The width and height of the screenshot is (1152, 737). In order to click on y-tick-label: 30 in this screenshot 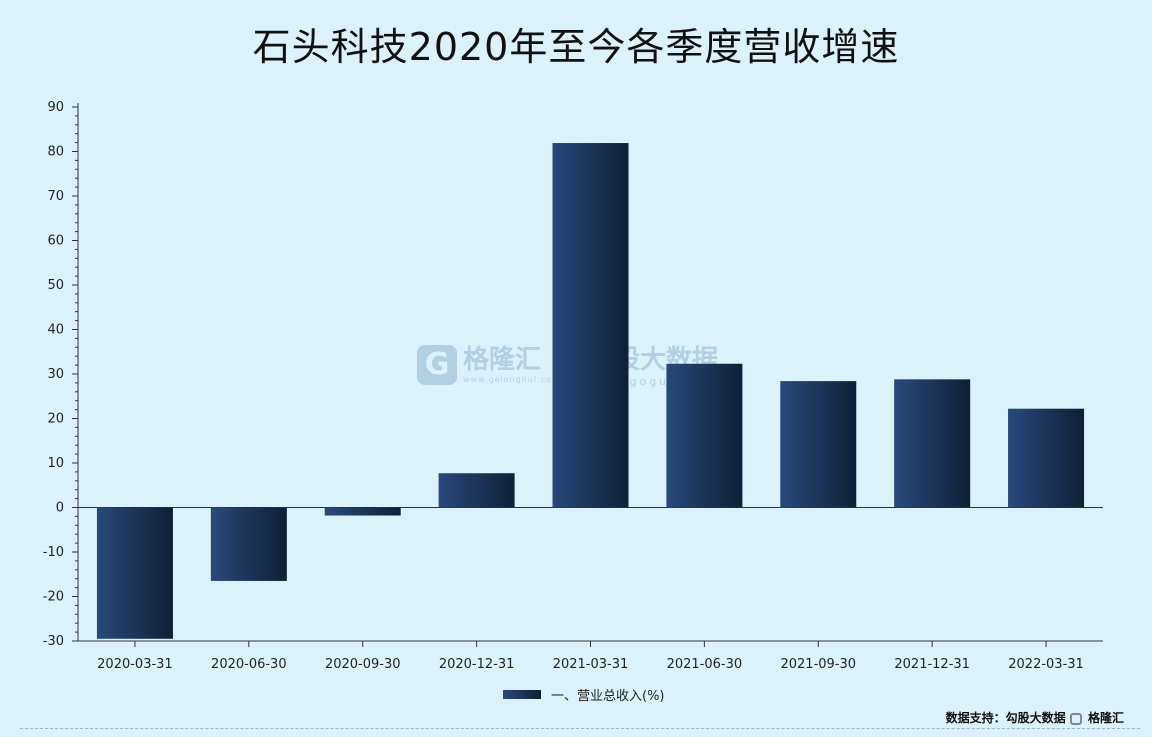, I will do `click(55, 374)`.